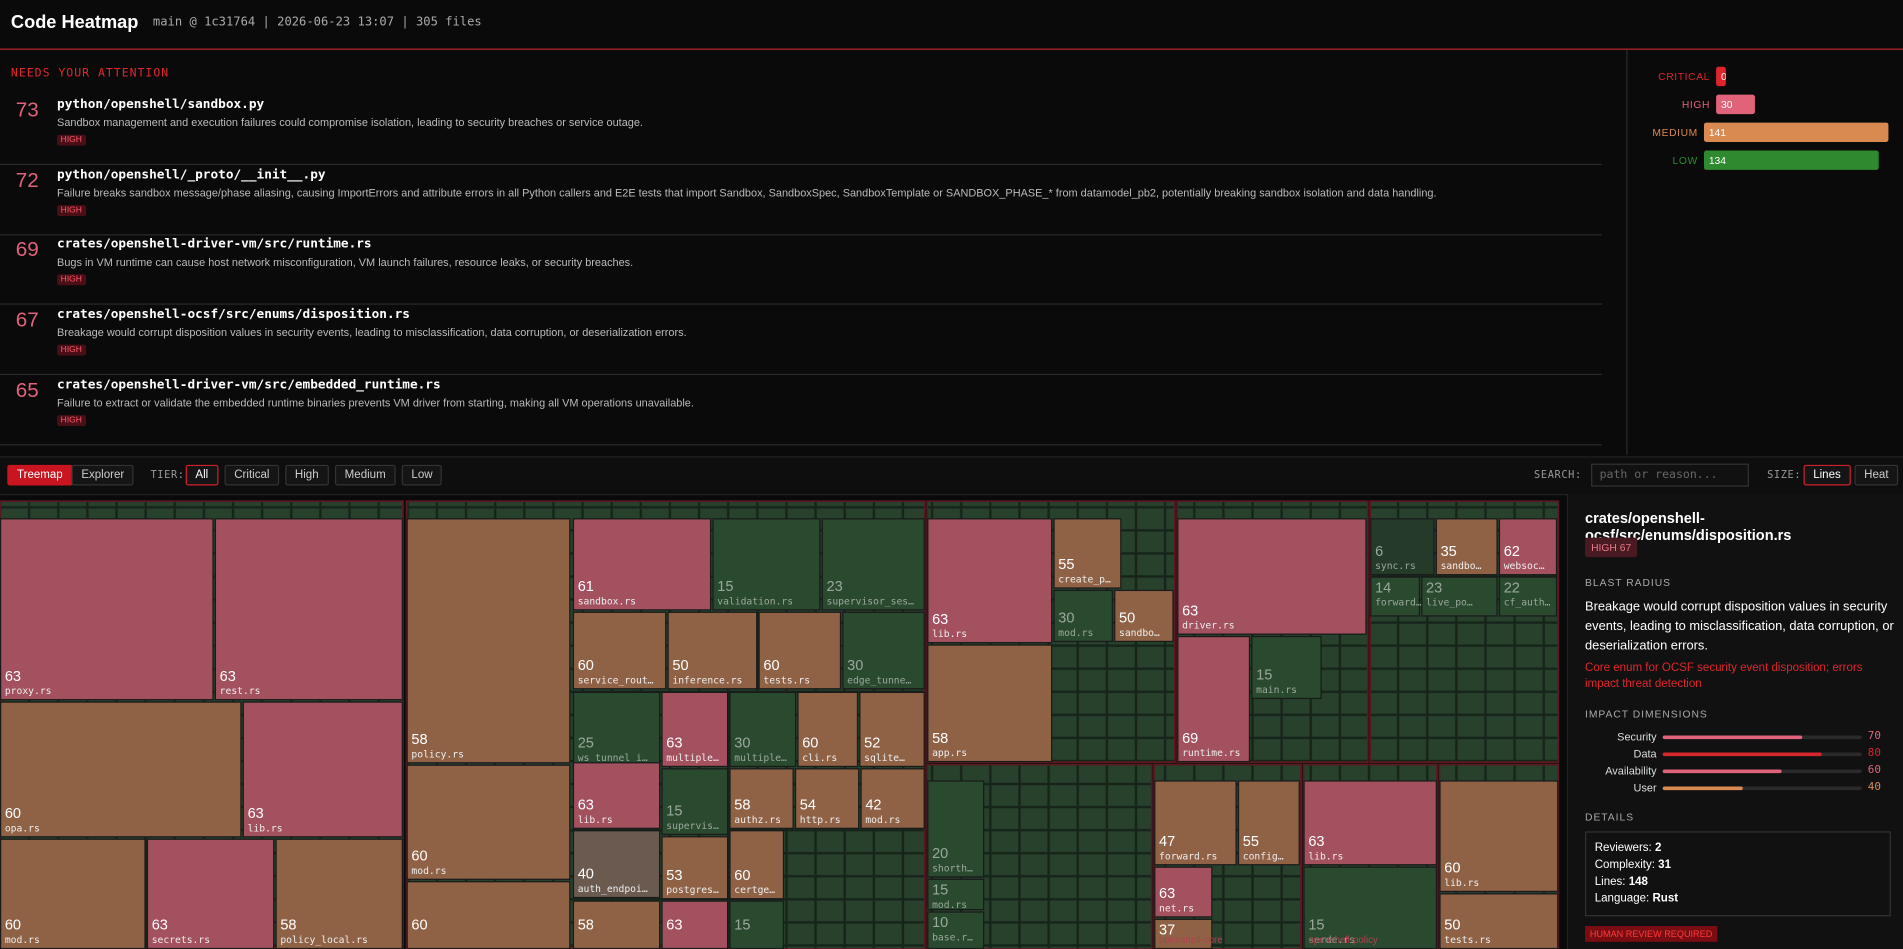 Image resolution: width=1903 pixels, height=949 pixels. What do you see at coordinates (1696, 104) in the screenshot?
I see `tier-label: HIGH` at bounding box center [1696, 104].